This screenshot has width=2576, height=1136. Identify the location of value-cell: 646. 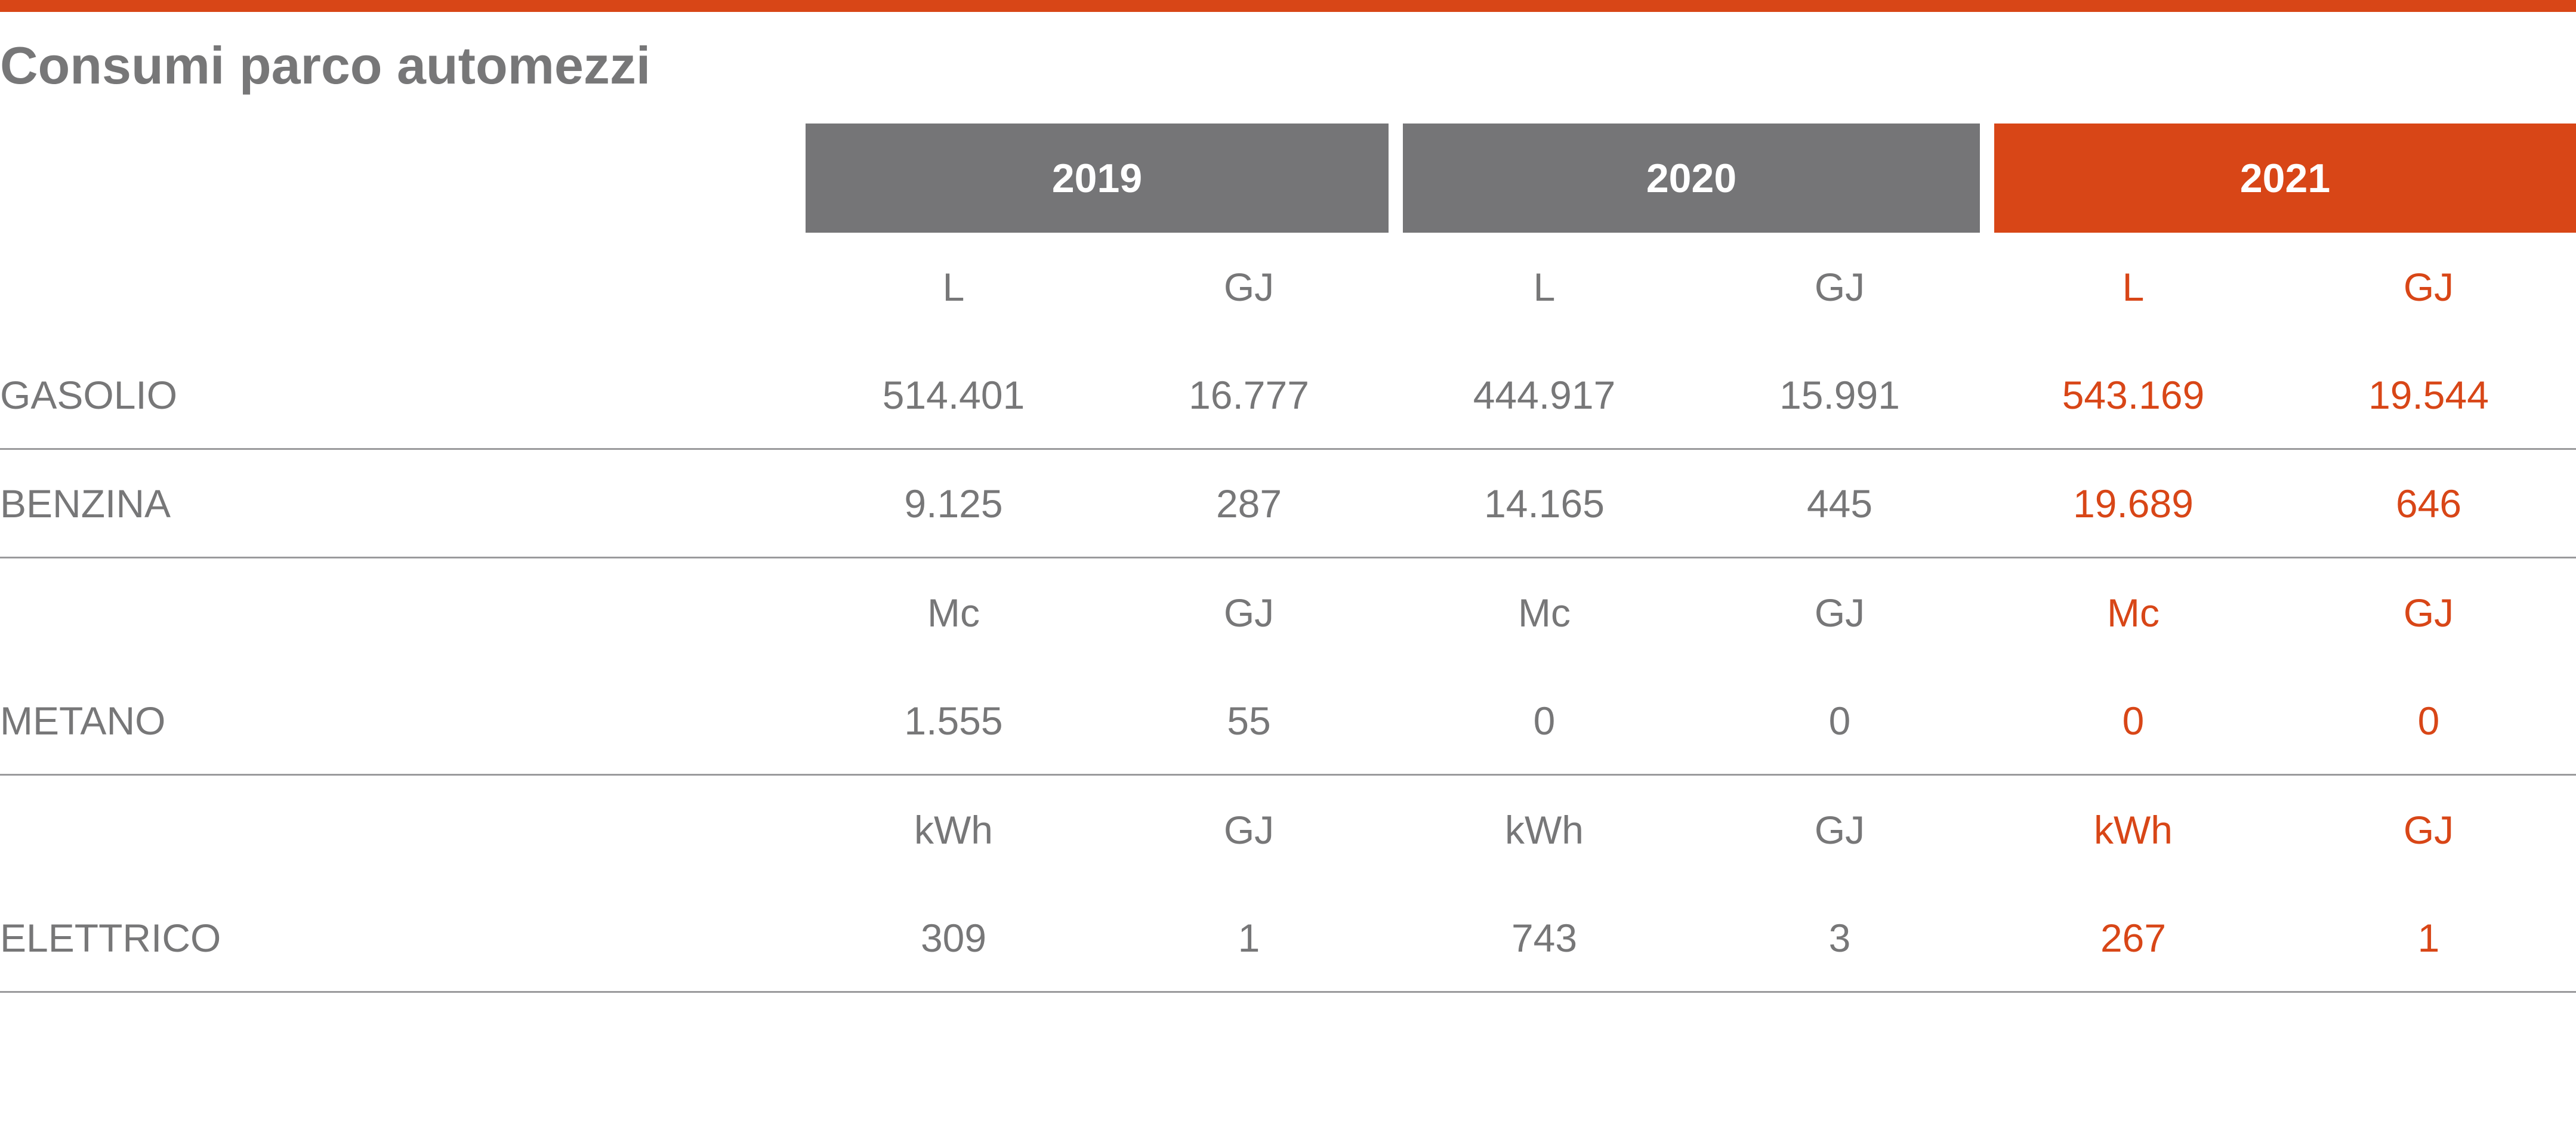
(2429, 503).